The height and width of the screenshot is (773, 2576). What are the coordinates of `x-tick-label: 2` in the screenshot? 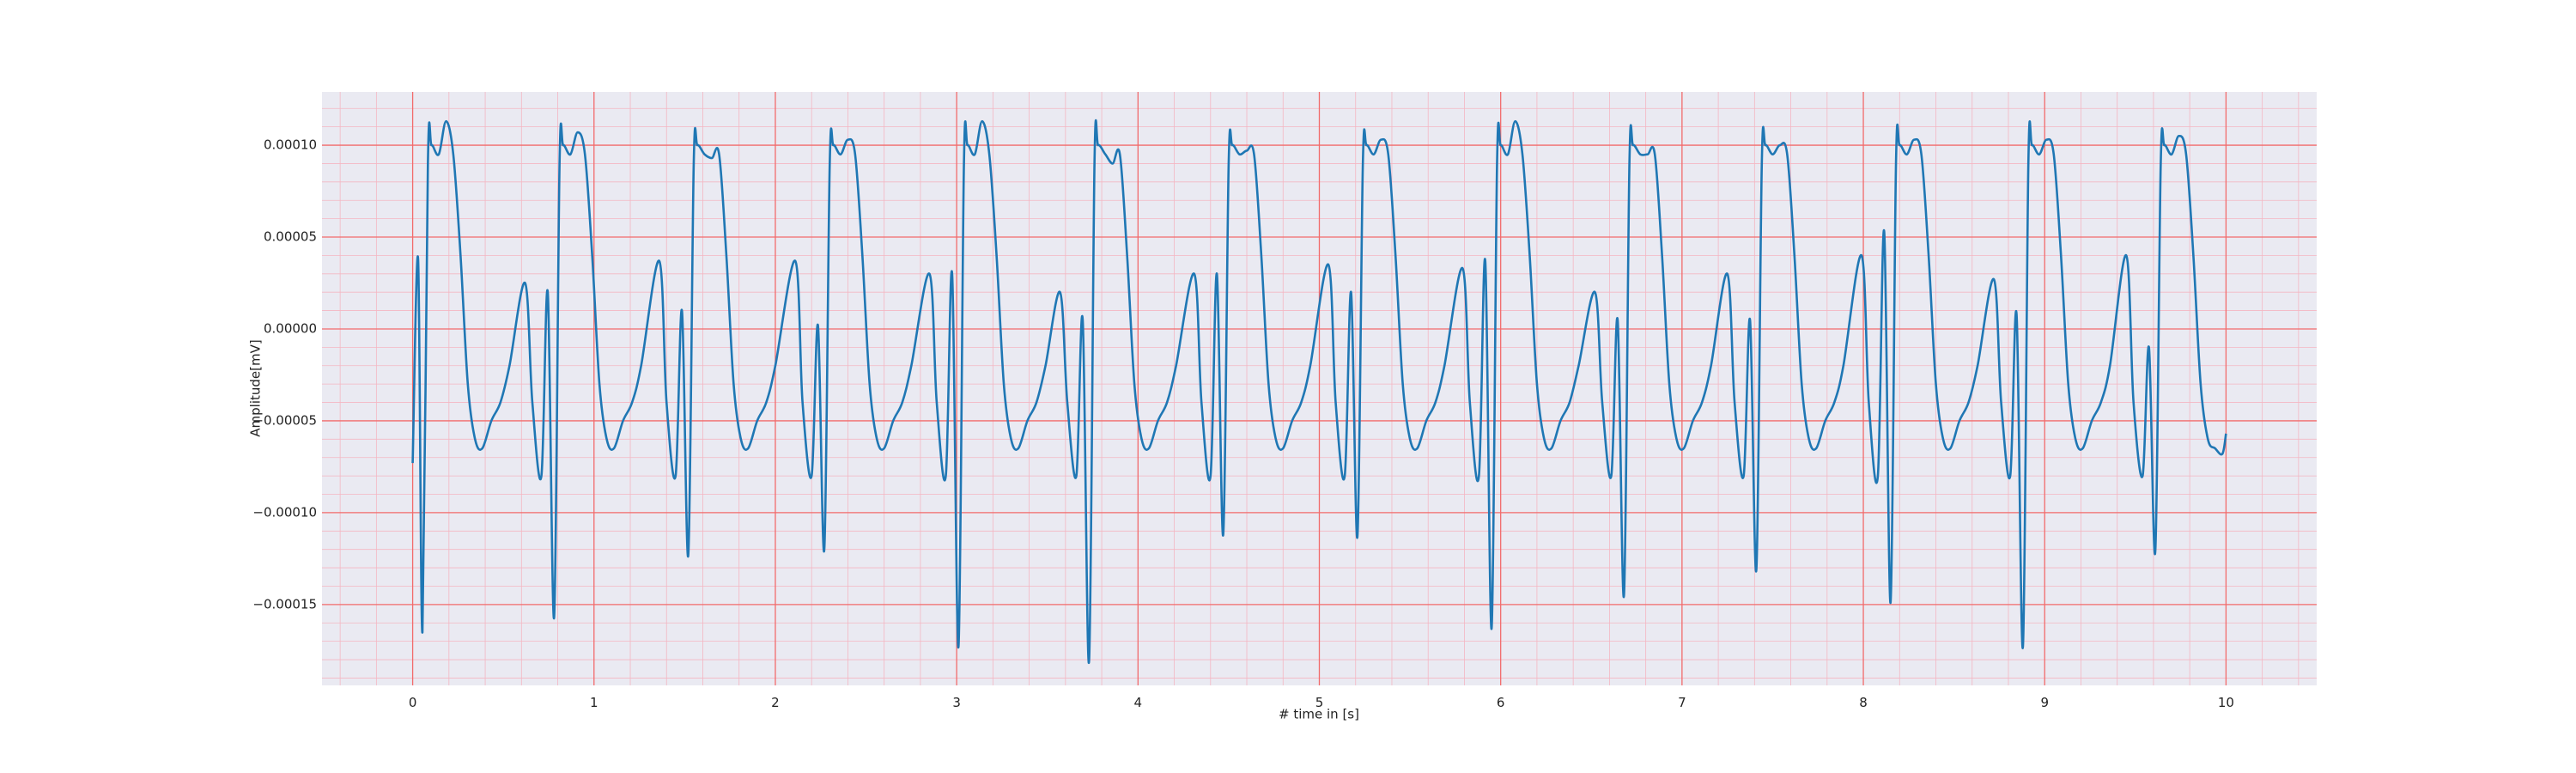 It's located at (775, 702).